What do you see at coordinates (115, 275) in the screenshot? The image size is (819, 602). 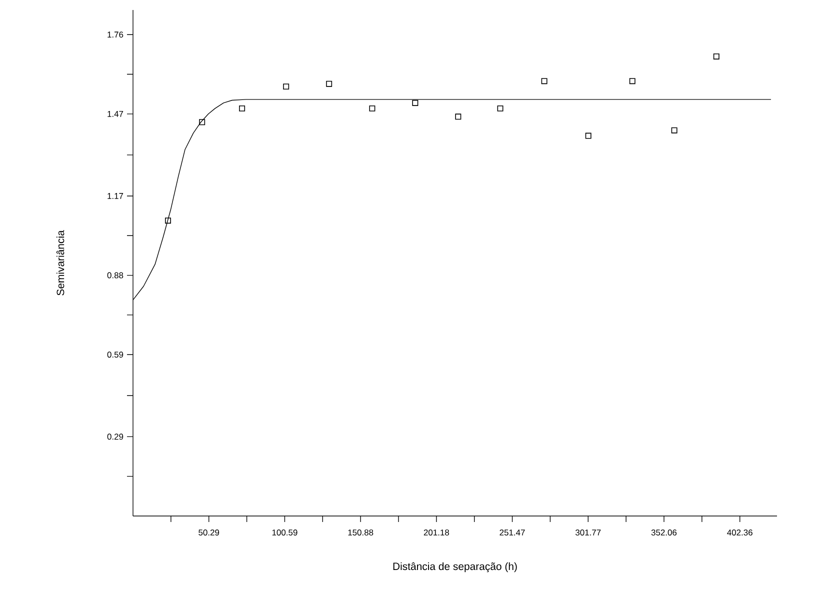 I see `y-tick-label: 0.88` at bounding box center [115, 275].